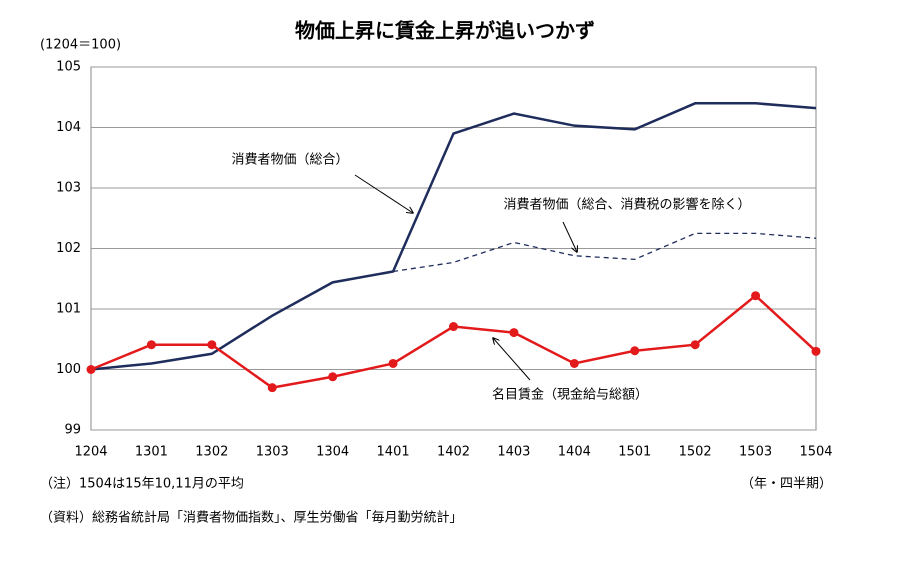  I want to click on x-tick-label: 1402, so click(453, 452).